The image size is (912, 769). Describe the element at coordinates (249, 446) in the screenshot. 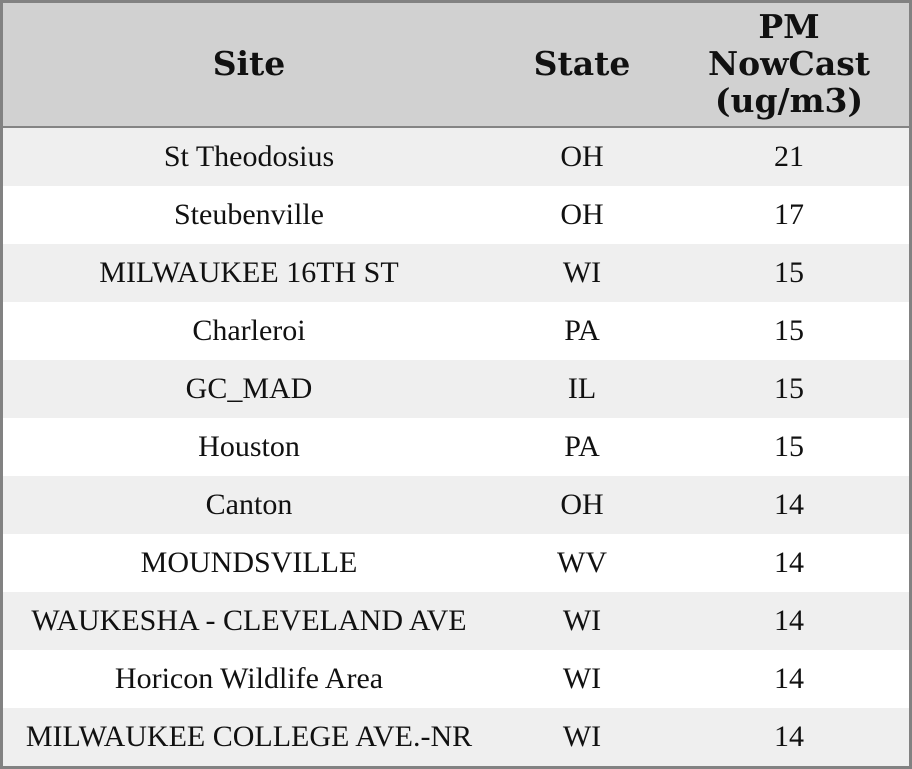

I see `site-cell: Houston` at that location.